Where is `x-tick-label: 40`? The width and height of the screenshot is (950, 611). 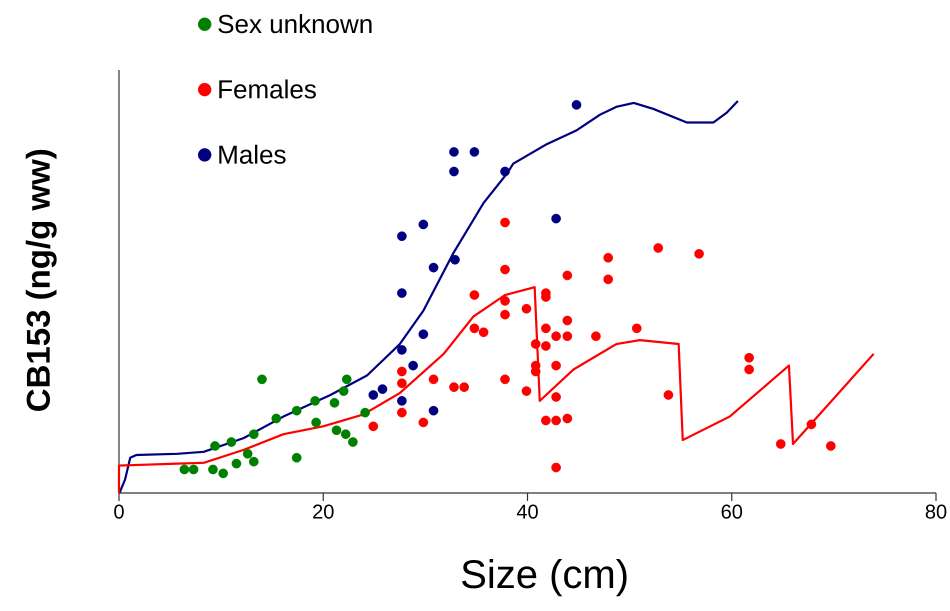
x-tick-label: 40 is located at coordinates (527, 511).